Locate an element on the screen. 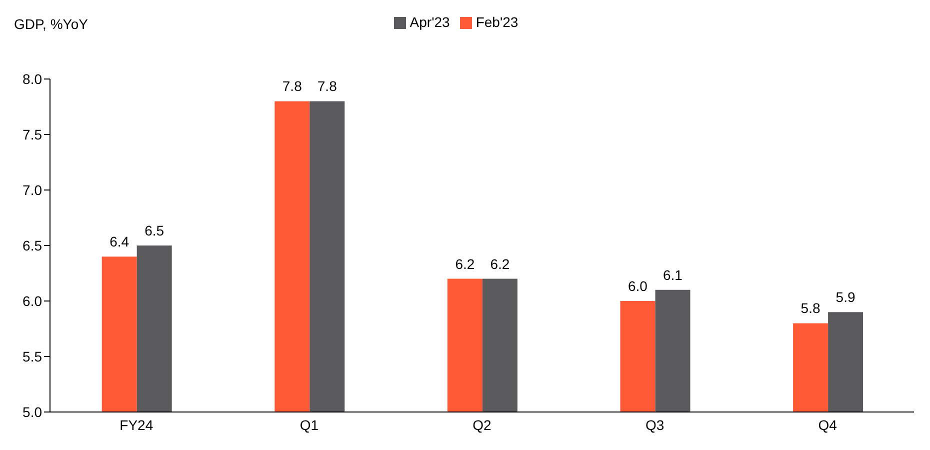  data-label: 6.0 is located at coordinates (638, 286).